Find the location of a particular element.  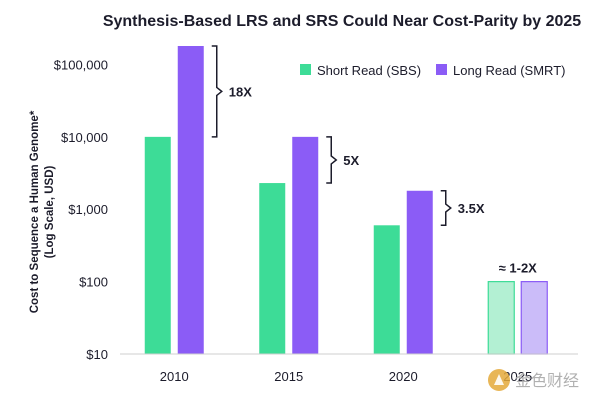

bar-short-read-2025 is located at coordinates (501, 318).